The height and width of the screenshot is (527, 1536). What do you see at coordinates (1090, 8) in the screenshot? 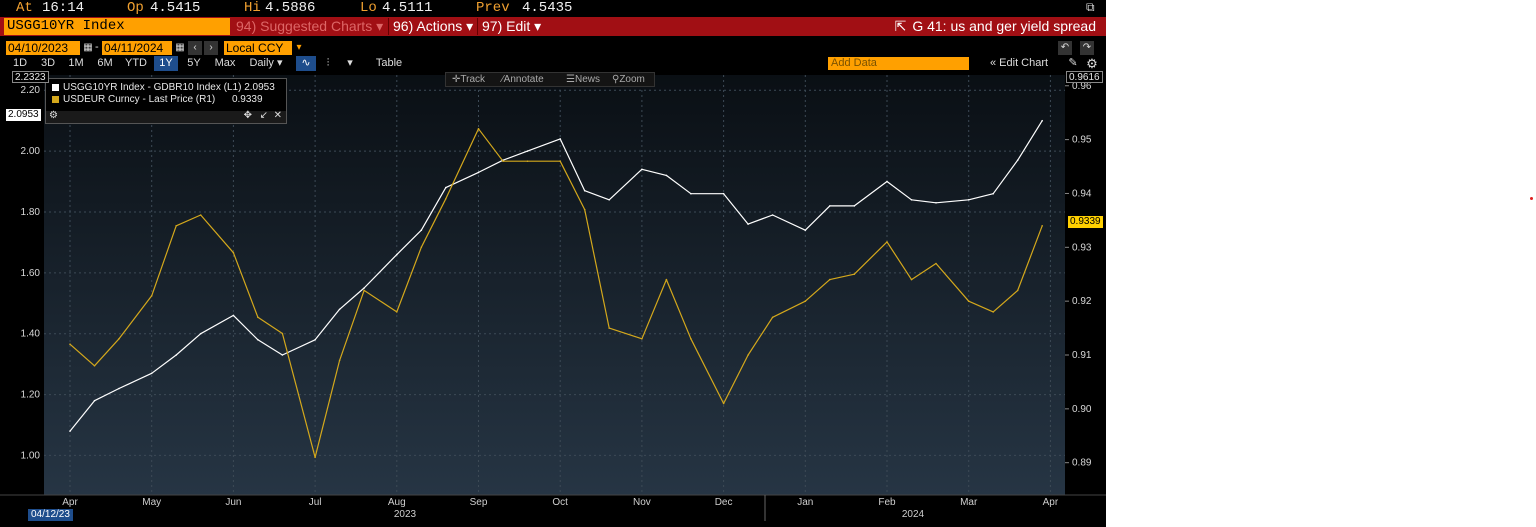
I see `window-menu-icon: ⧉` at bounding box center [1090, 8].